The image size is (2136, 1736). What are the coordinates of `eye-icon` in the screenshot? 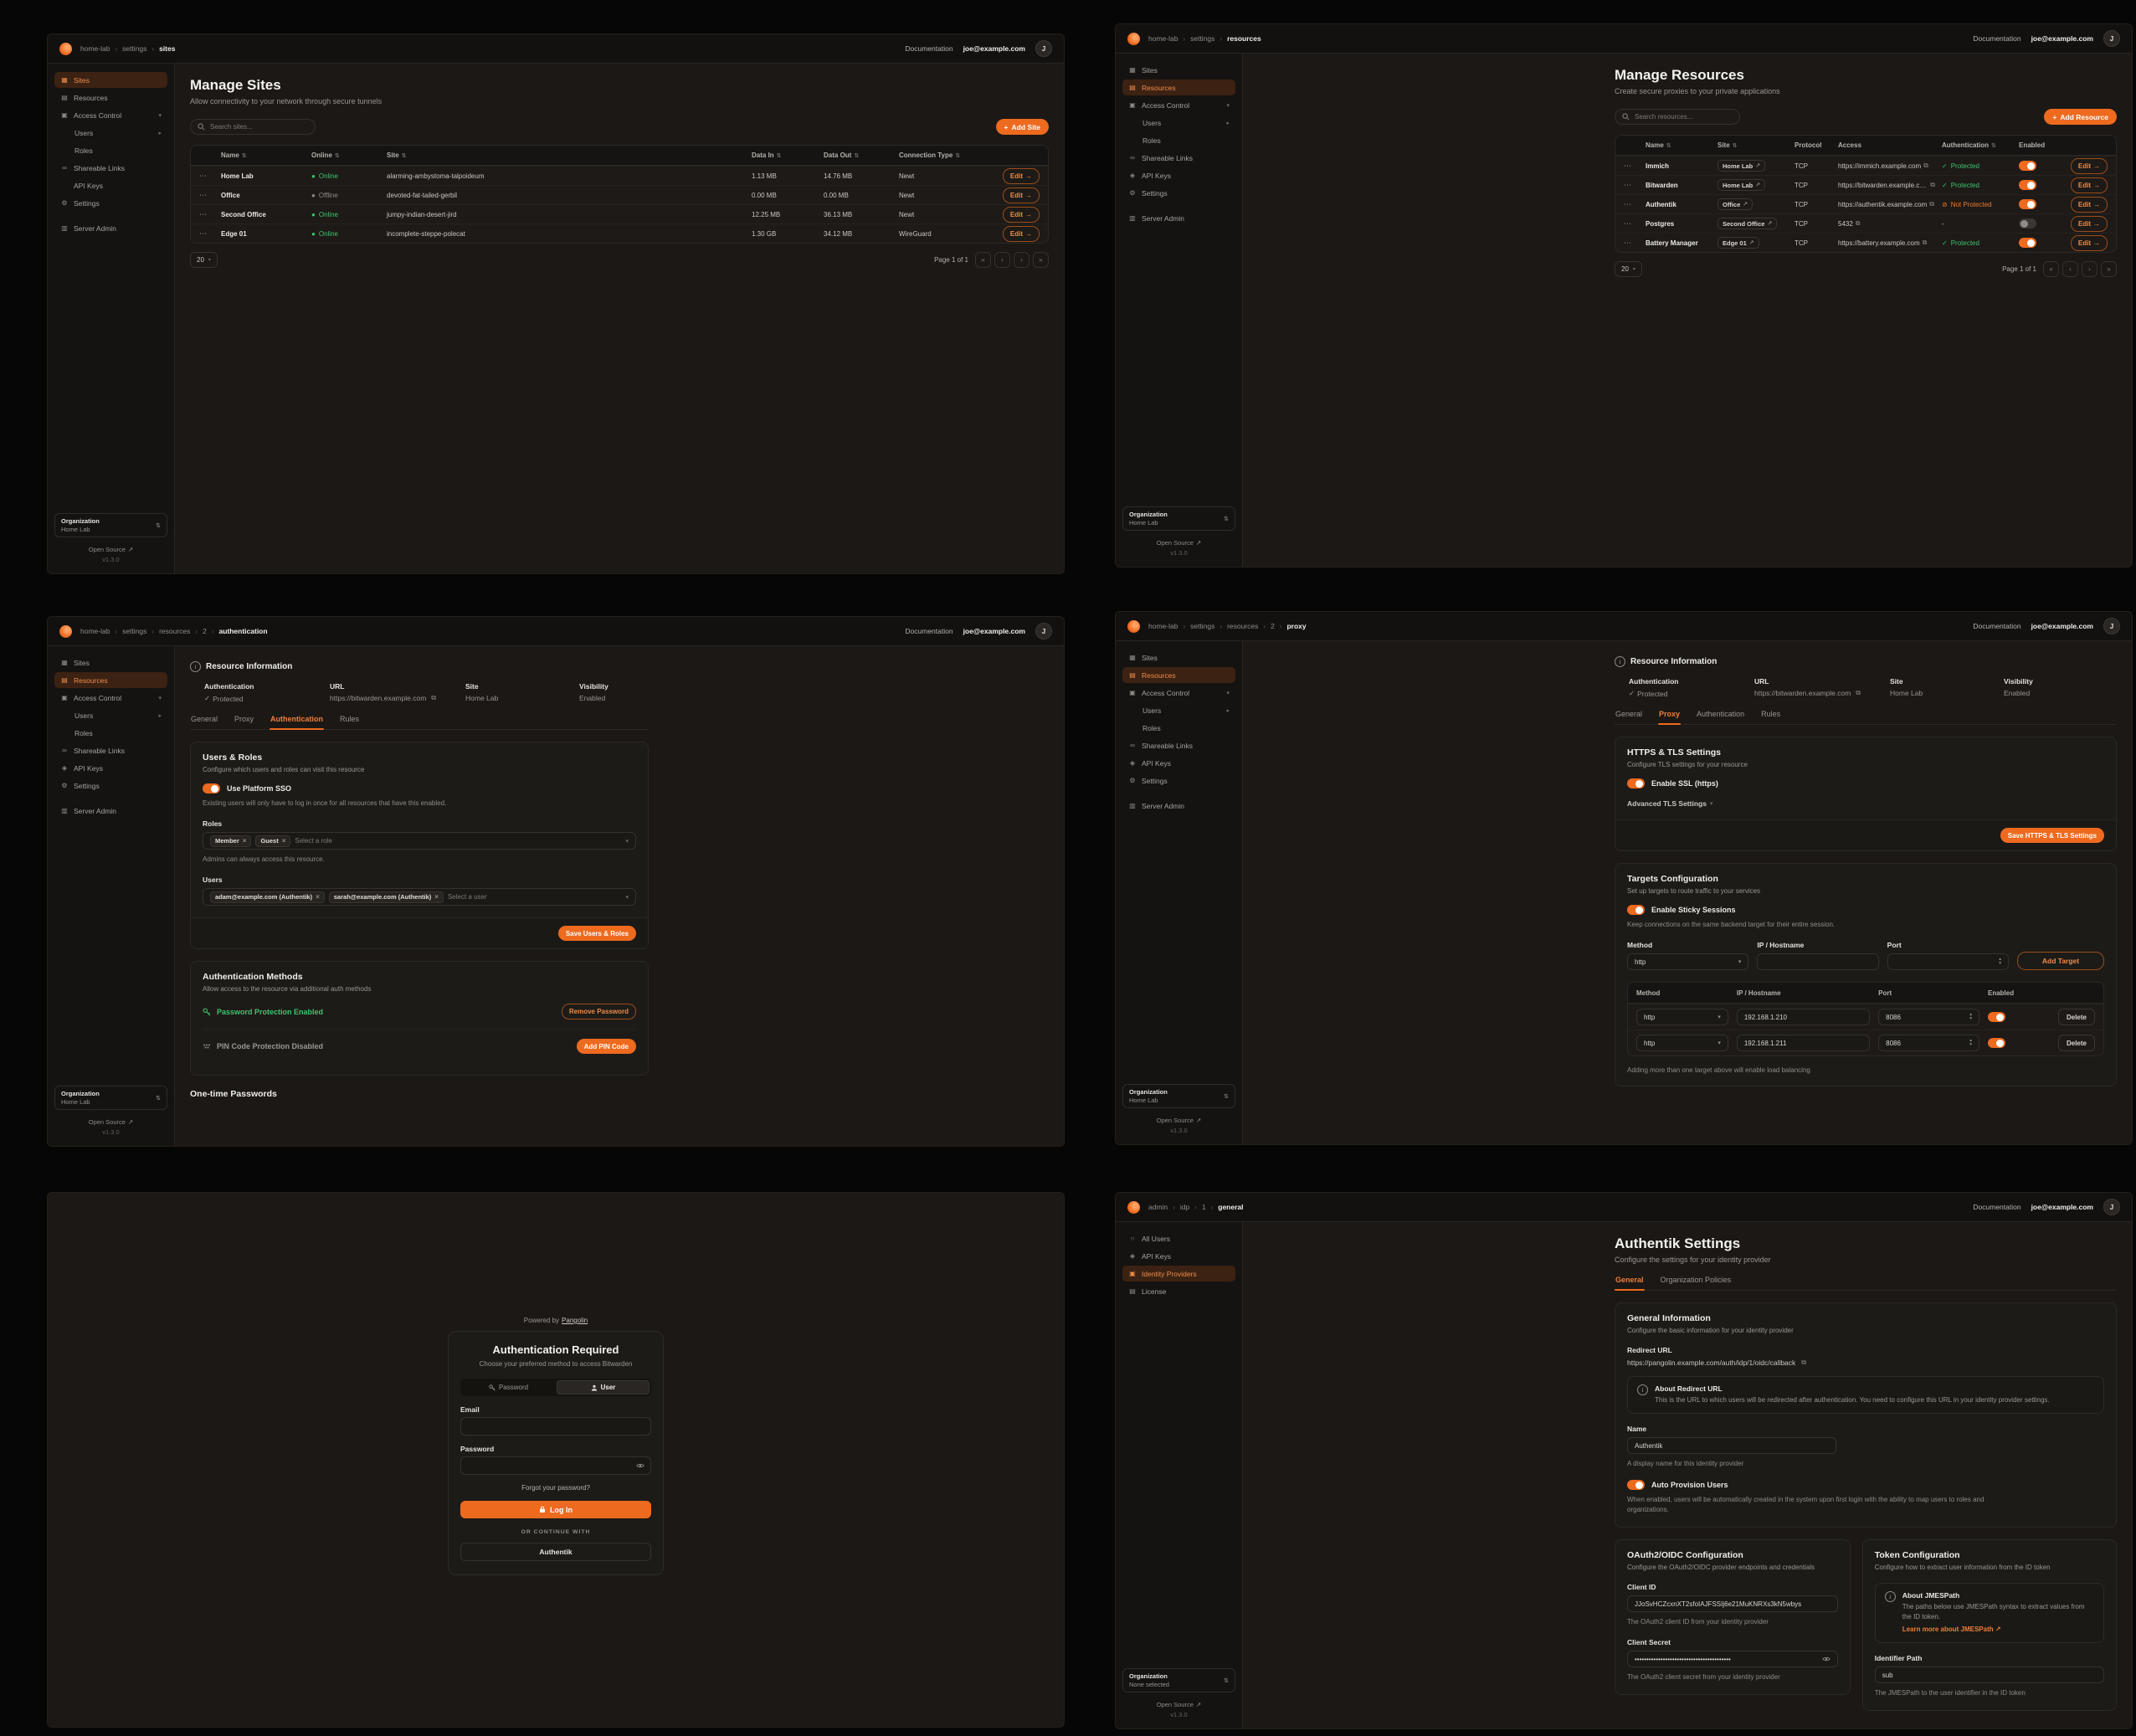 It's located at (1826, 1659).